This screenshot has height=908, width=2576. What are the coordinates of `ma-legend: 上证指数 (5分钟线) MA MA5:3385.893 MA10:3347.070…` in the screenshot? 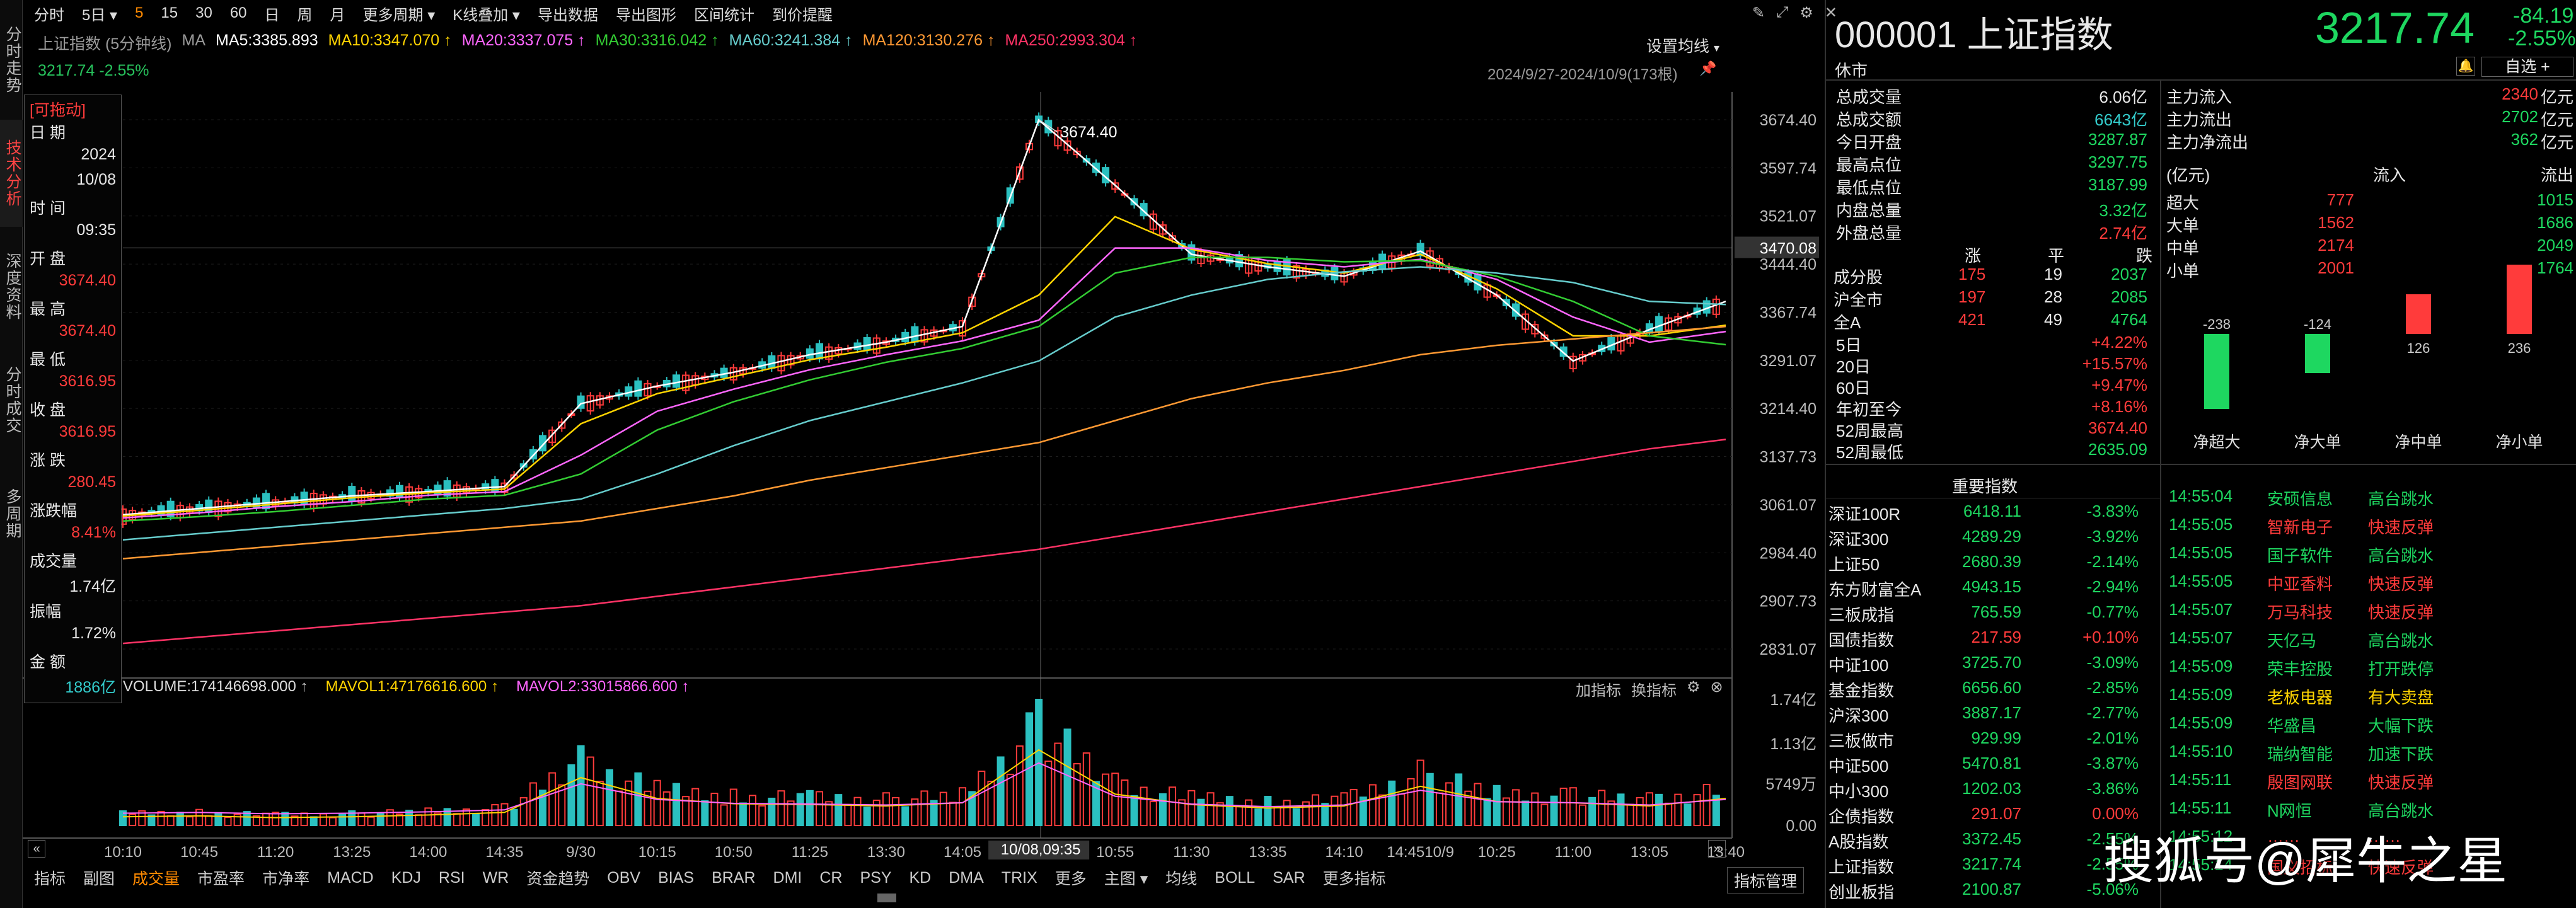 It's located at (587, 43).